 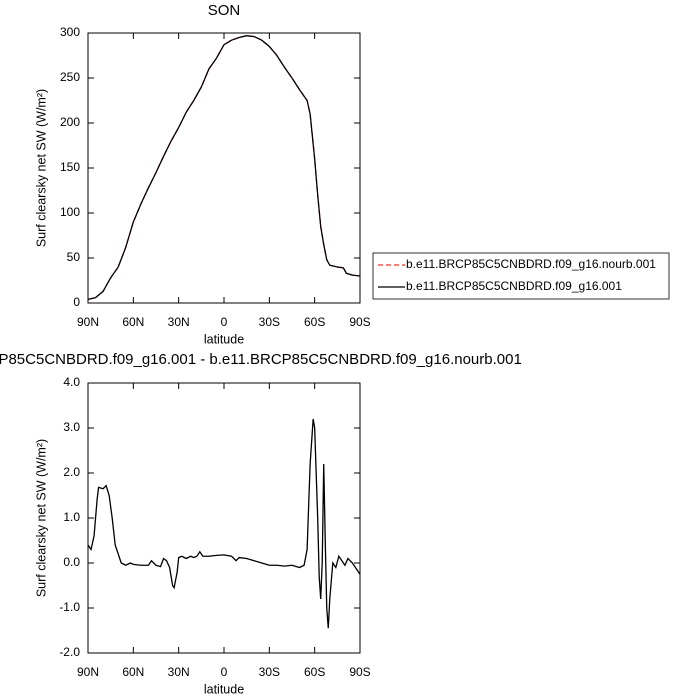 What do you see at coordinates (71, 472) in the screenshot?
I see `y-tick-label: 2.0` at bounding box center [71, 472].